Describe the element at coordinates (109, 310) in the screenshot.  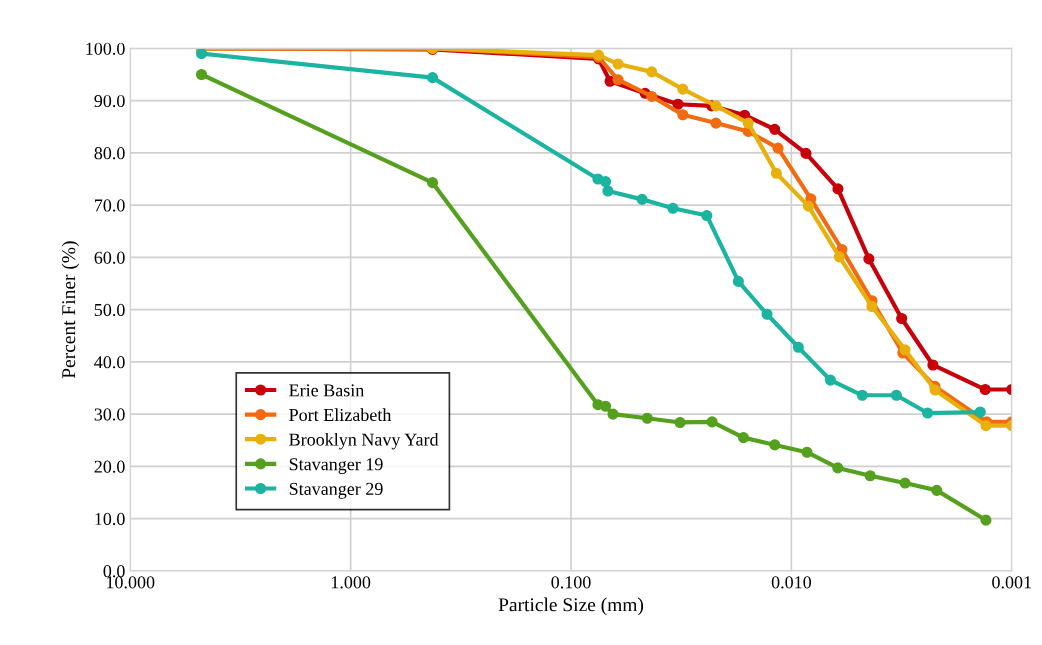
I see `y-tick-label: 50.0` at that location.